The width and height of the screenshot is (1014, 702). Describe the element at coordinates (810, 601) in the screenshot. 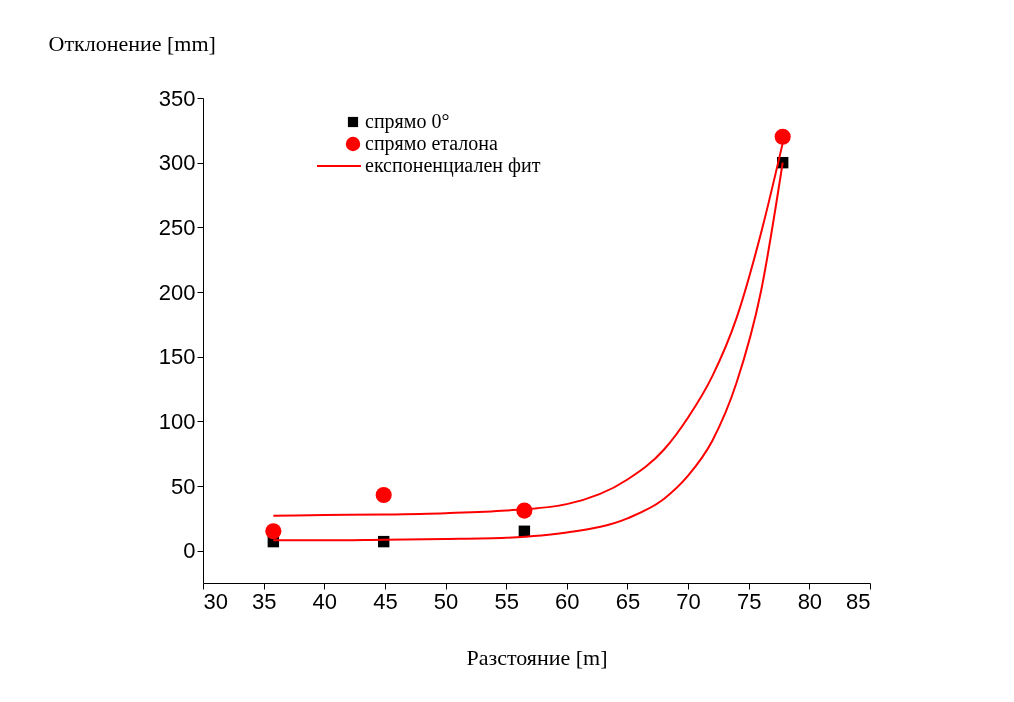

I see `x-tick-label: 80` at that location.